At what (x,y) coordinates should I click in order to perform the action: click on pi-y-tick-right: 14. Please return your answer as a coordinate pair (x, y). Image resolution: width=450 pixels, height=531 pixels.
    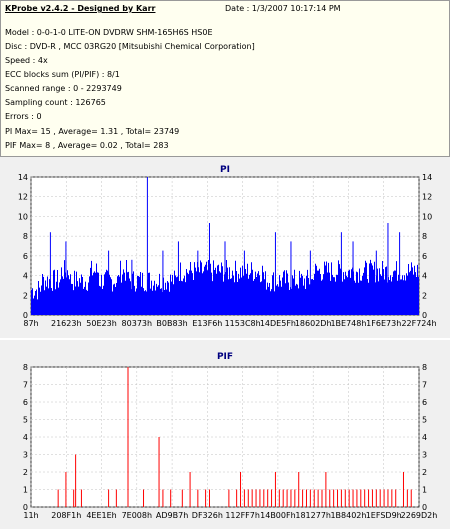
    Looking at the image, I should click on (427, 177).